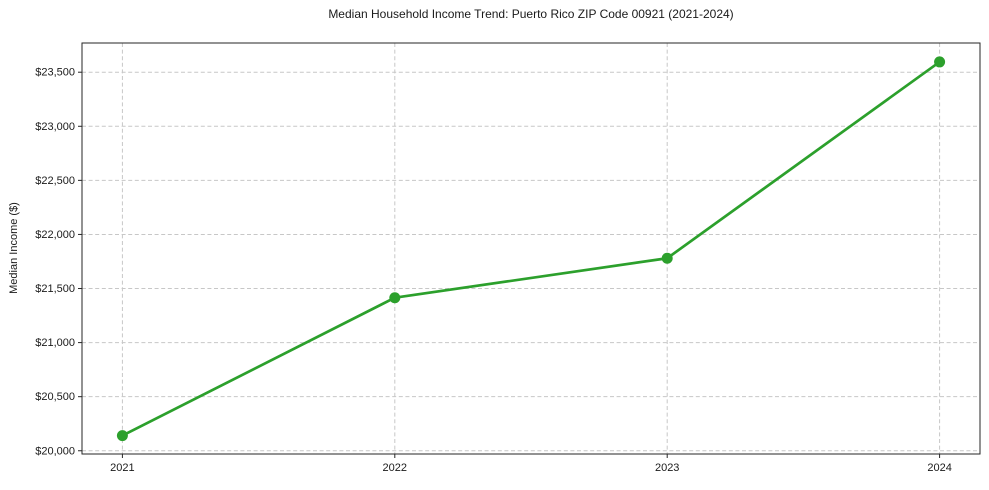 This screenshot has width=989, height=490. Describe the element at coordinates (55, 451) in the screenshot. I see `y-tick-label: $20,000` at that location.